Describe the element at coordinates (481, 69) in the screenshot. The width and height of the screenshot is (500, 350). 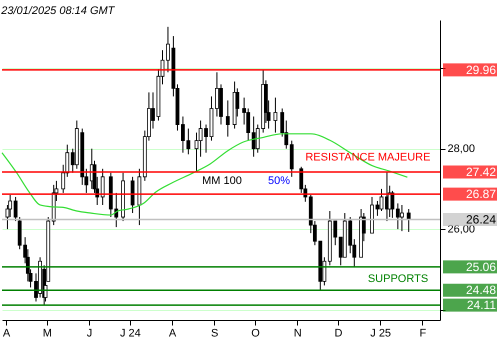
I see `ref-line-label: 29.96` at that location.